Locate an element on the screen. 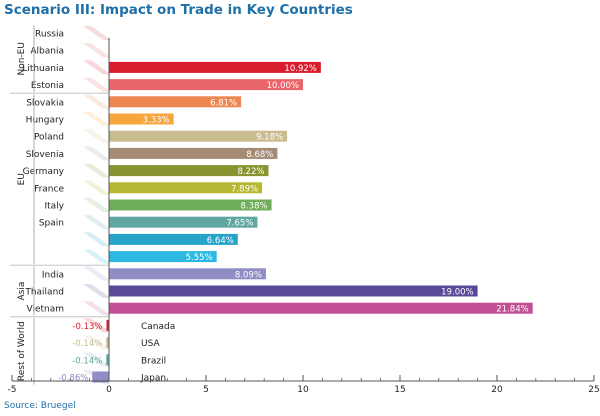 This screenshot has height=416, width=600. data-label-row-13: 5.55% is located at coordinates (199, 258).